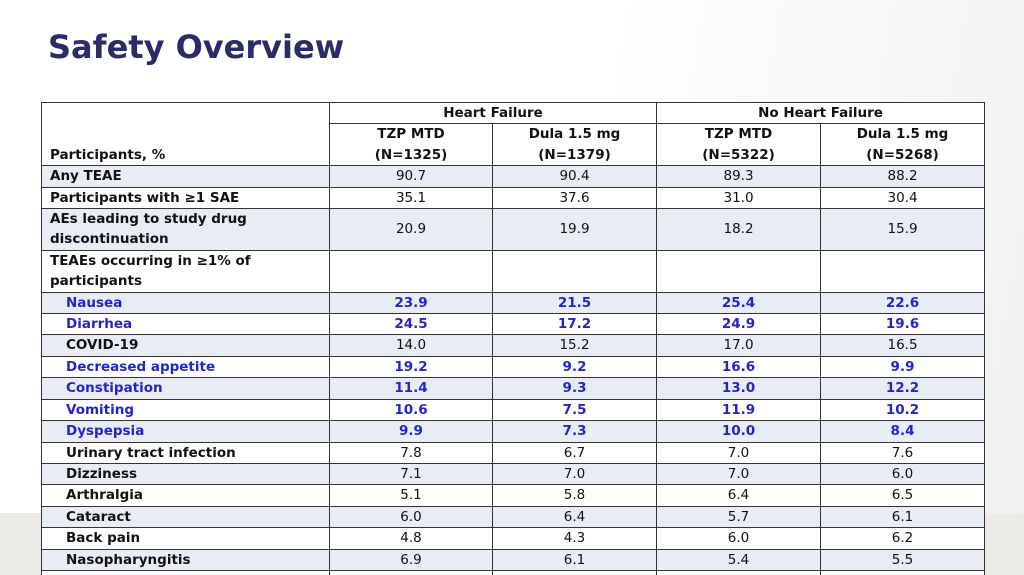 This screenshot has height=575, width=1024. What do you see at coordinates (903, 324) in the screenshot?
I see `value-cell: 19.6` at bounding box center [903, 324].